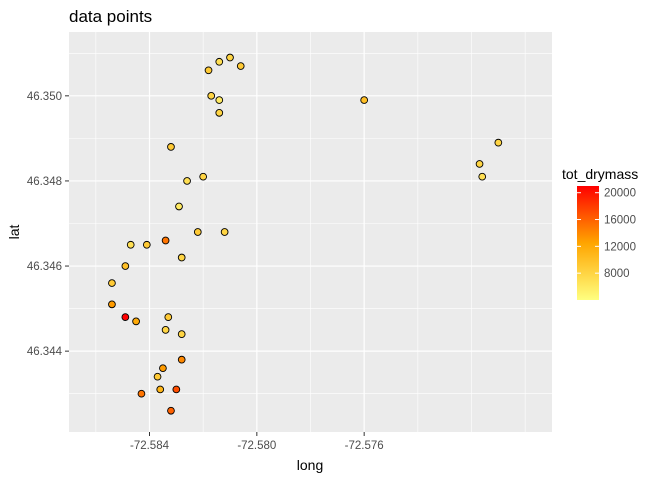 Image resolution: width=672 pixels, height=480 pixels. What do you see at coordinates (150, 446) in the screenshot?
I see `x-tick-label: -72.584` at bounding box center [150, 446].